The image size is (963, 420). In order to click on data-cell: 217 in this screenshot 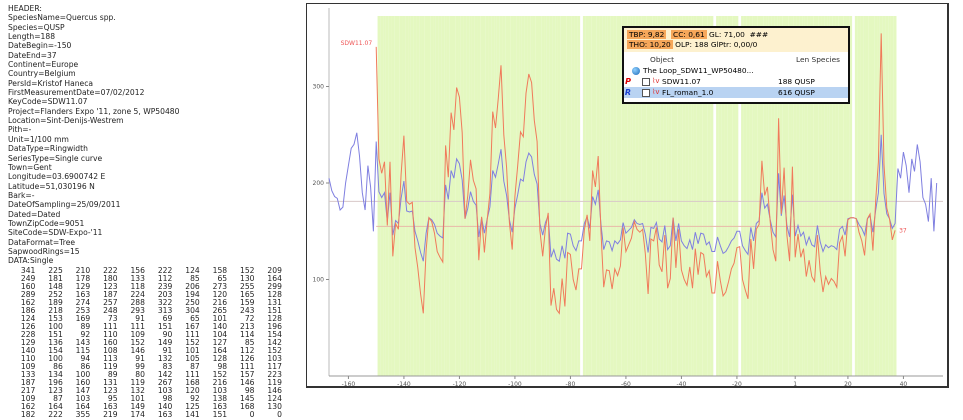, I will do `click(28, 391)`.